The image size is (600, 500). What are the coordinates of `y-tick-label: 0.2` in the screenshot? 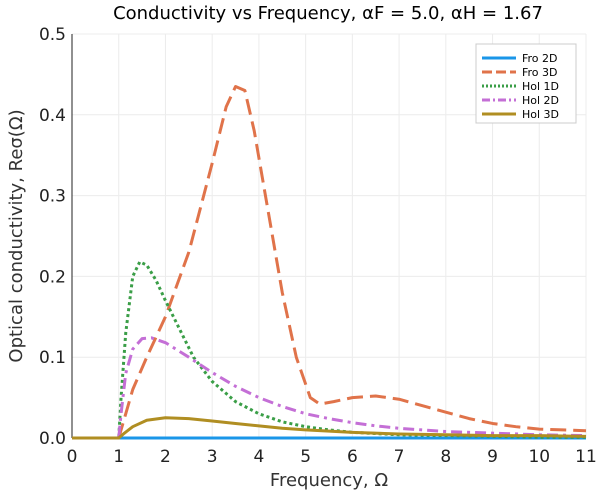 It's located at (52, 277).